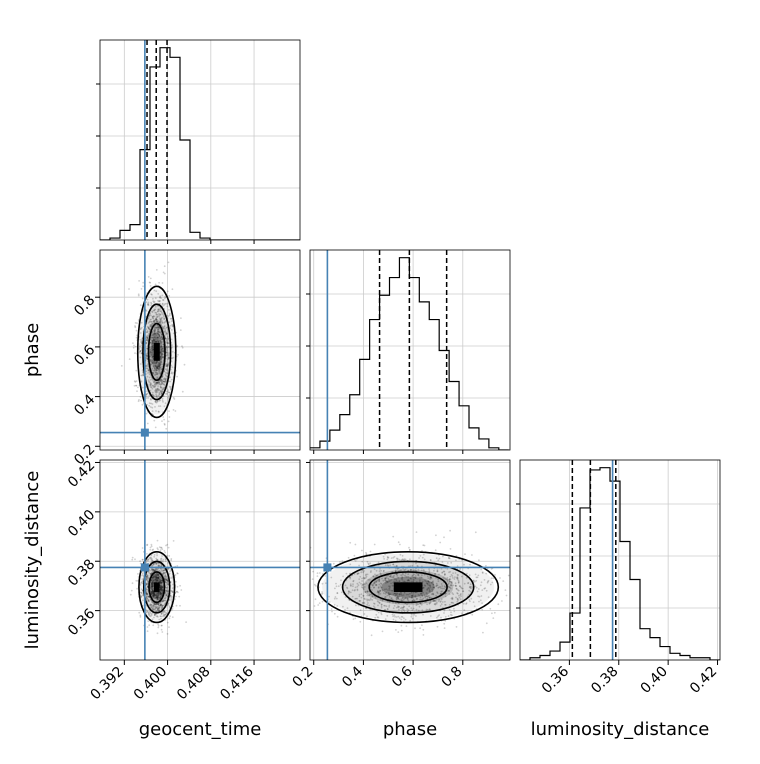  I want to click on x-tick-label: 0.42, so click(703, 680).